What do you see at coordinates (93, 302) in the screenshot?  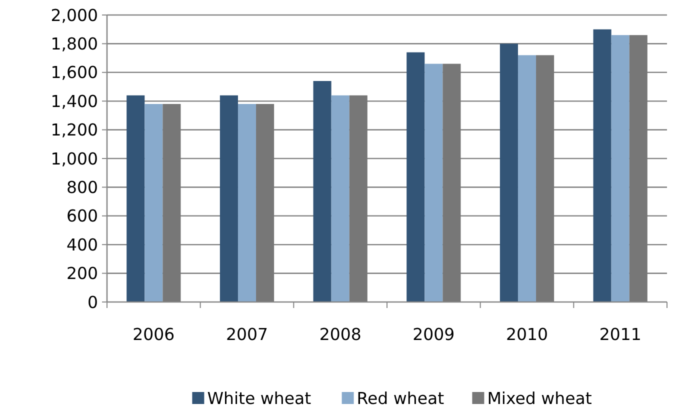 I see `y-tick-label: 0` at bounding box center [93, 302].